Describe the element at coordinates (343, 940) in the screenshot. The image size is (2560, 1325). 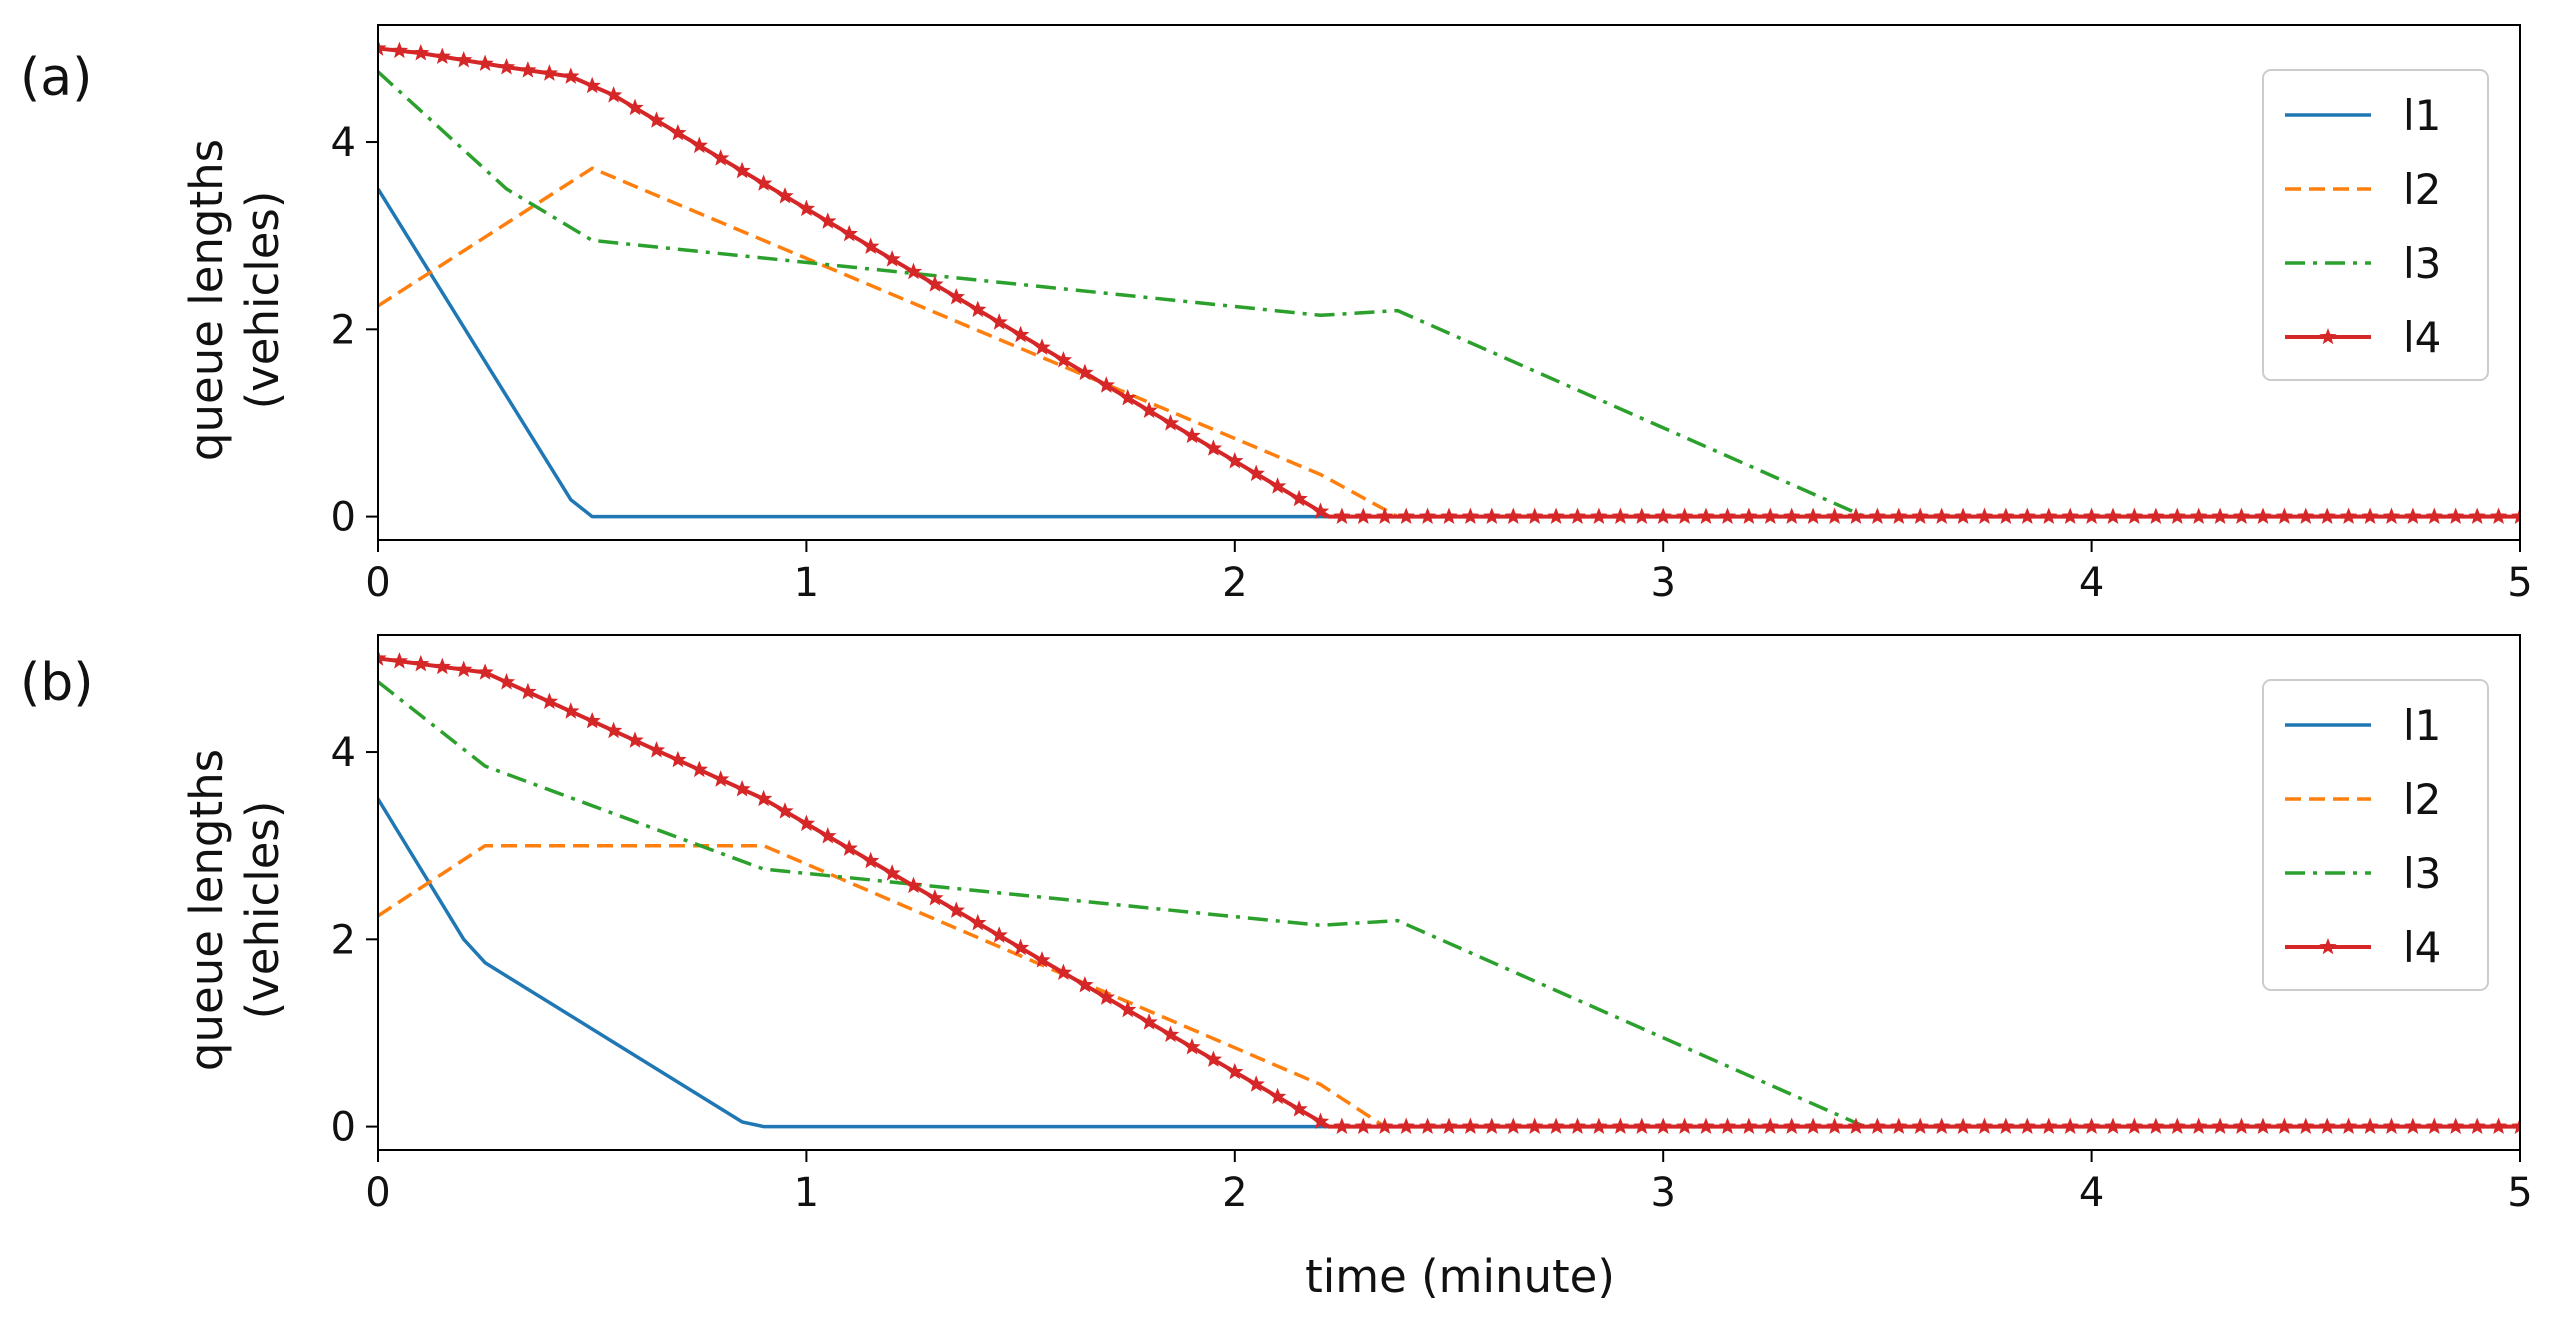
I see `y-tick-label: 2` at that location.